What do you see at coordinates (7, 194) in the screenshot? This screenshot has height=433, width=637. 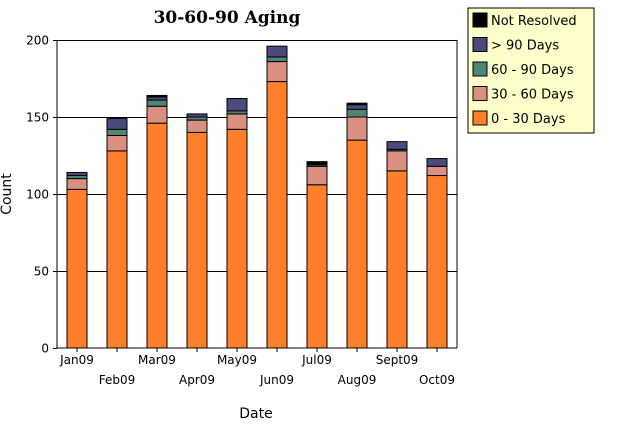 I see `y-axis-label: Count` at bounding box center [7, 194].